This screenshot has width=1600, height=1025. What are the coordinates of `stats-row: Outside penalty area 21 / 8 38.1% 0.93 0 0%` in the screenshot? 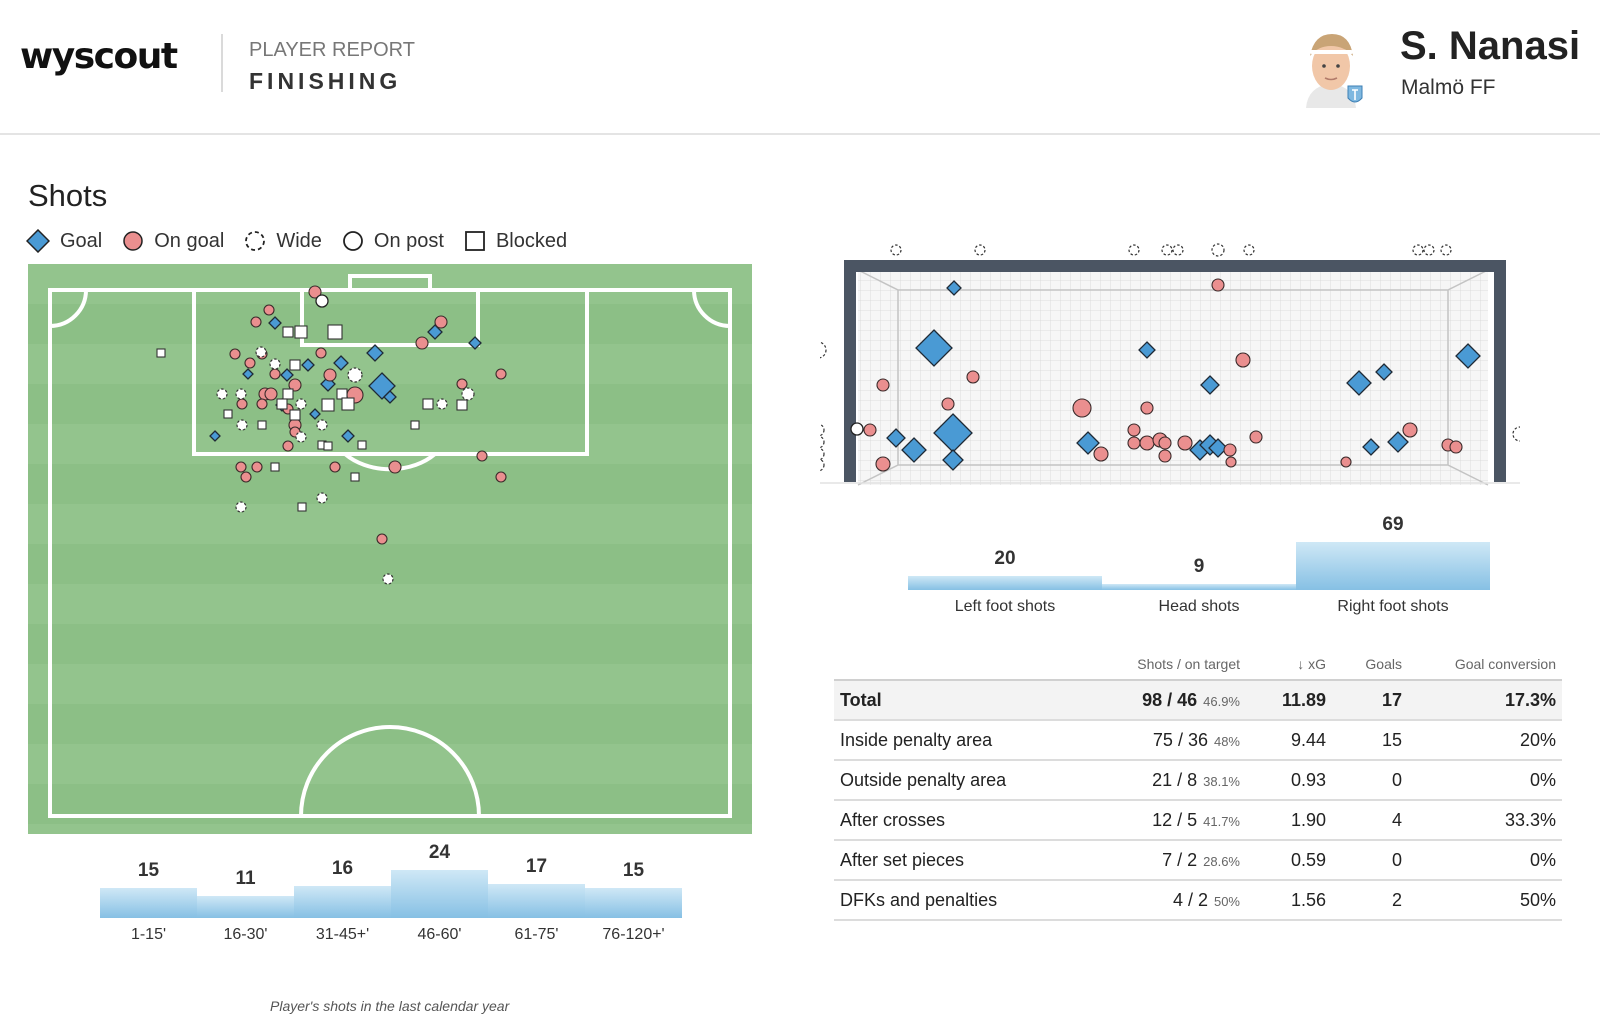 It's located at (1198, 780).